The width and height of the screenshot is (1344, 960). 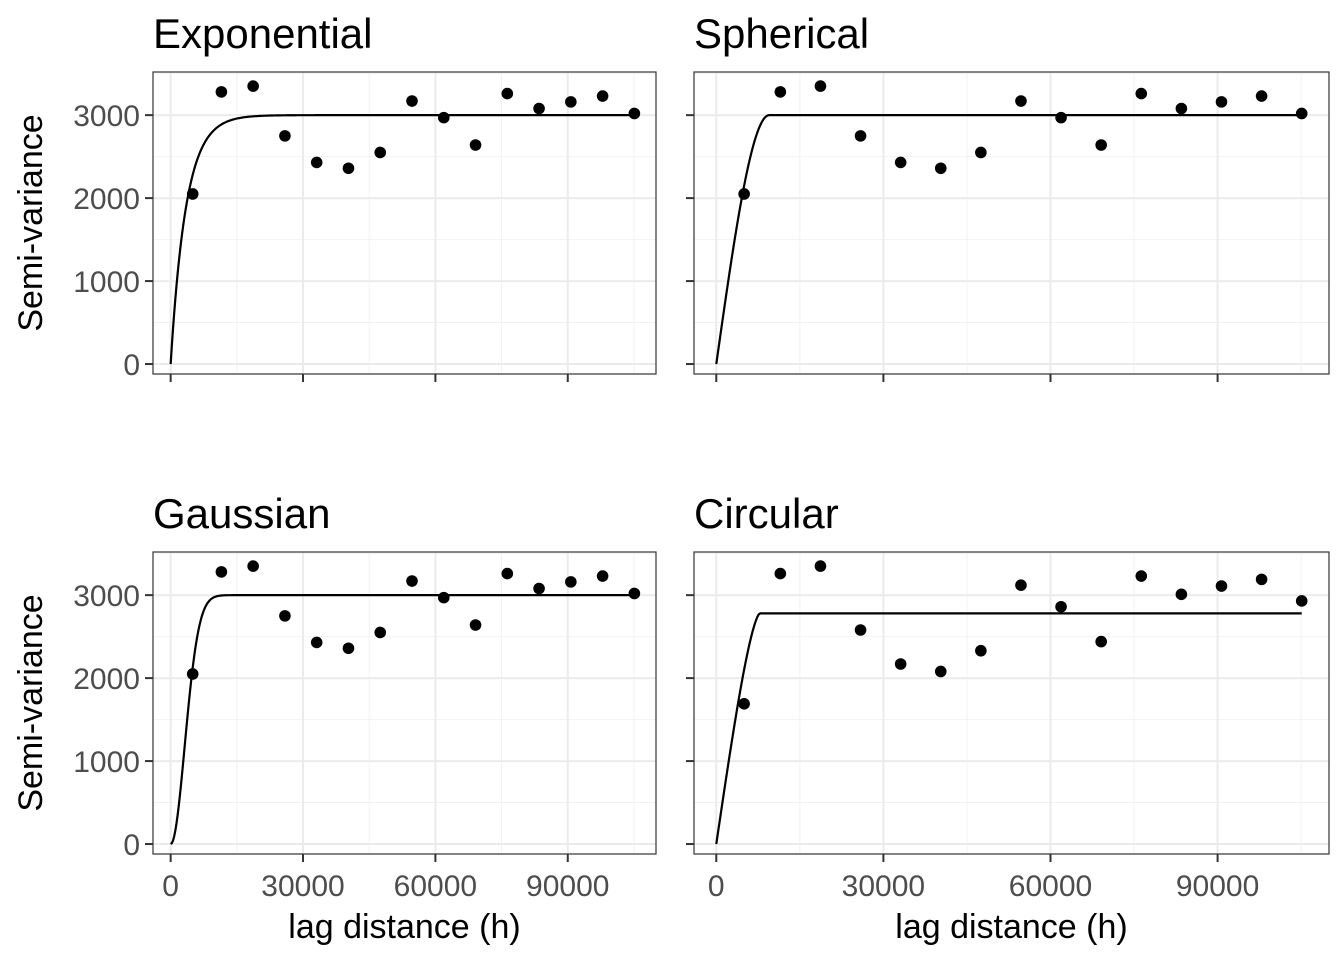 I want to click on y-tick-label: 3000, so click(x=106, y=596).